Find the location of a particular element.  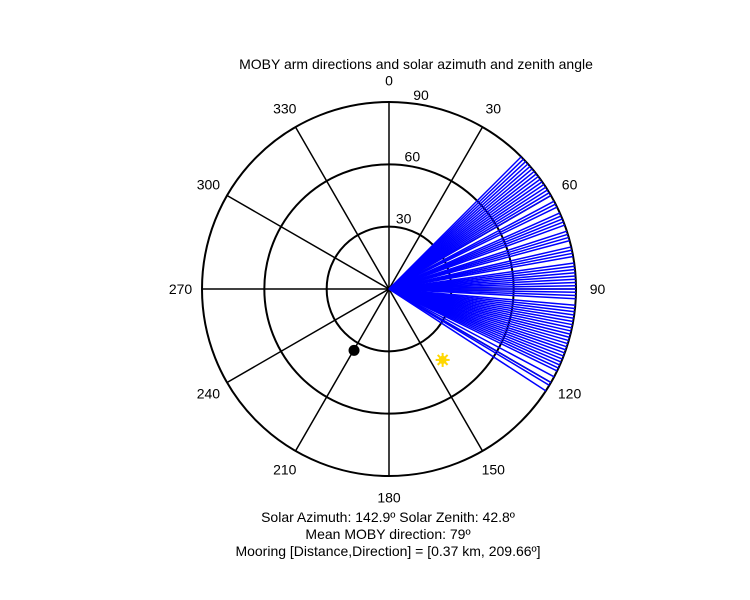

radial-tick-labels: 30 60 90 is located at coordinates (412, 156).